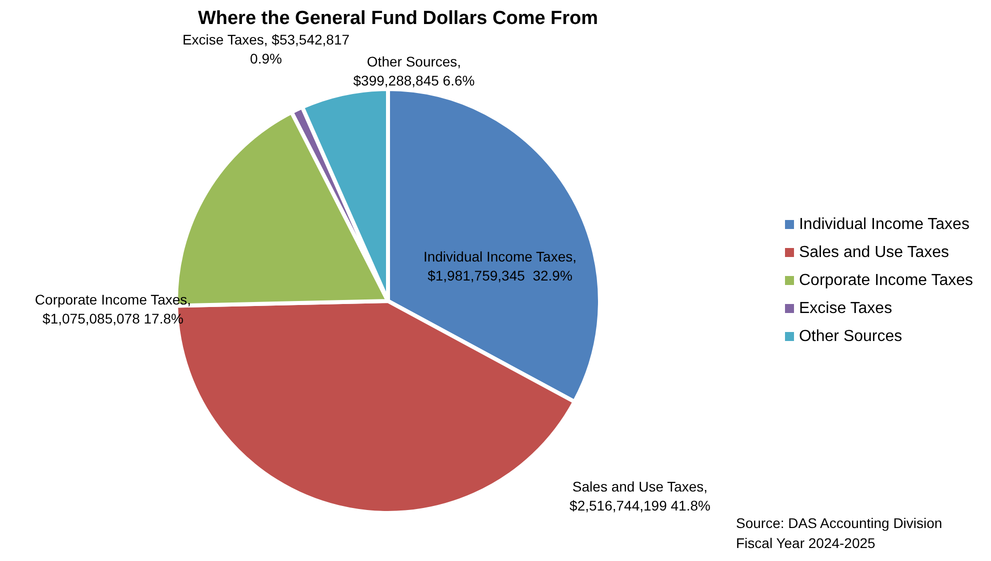 Image resolution: width=991 pixels, height=561 pixels. I want to click on chart-title: Where the General Fund Dollars Come From, so click(398, 19).